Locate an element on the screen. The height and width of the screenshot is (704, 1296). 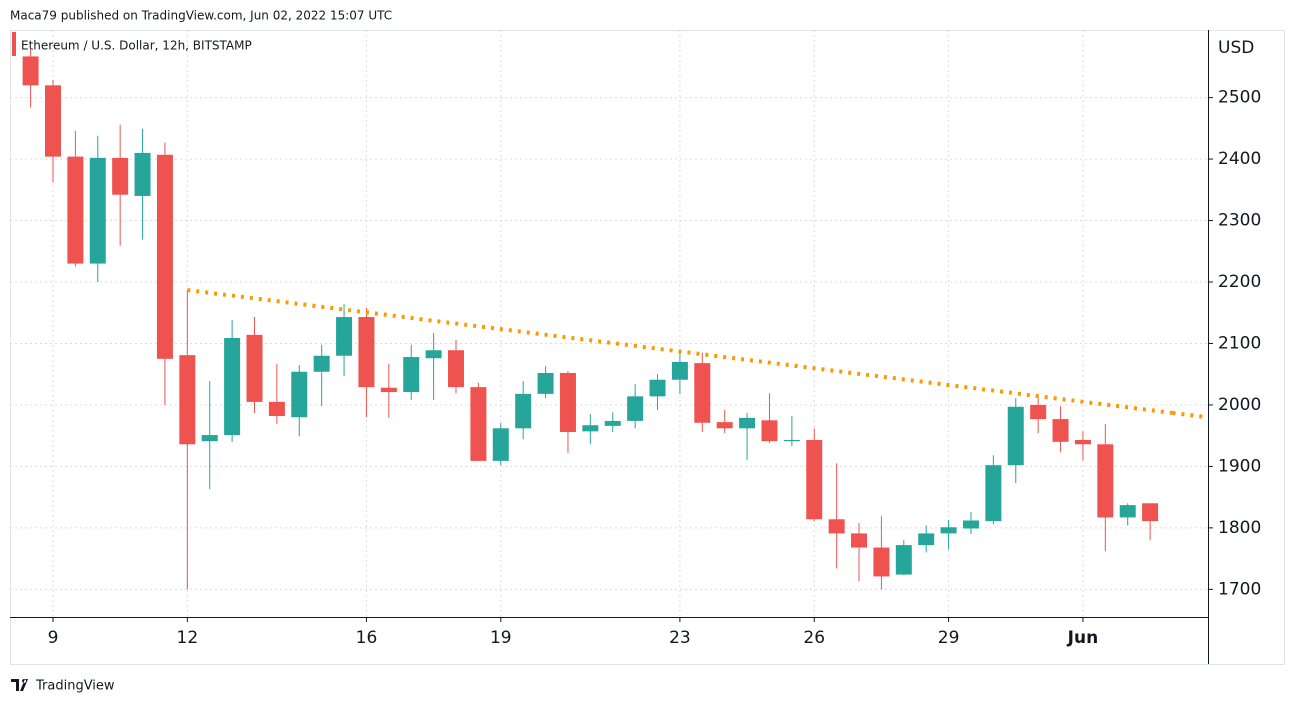
y-tick-label: 2400 is located at coordinates (1239, 159).